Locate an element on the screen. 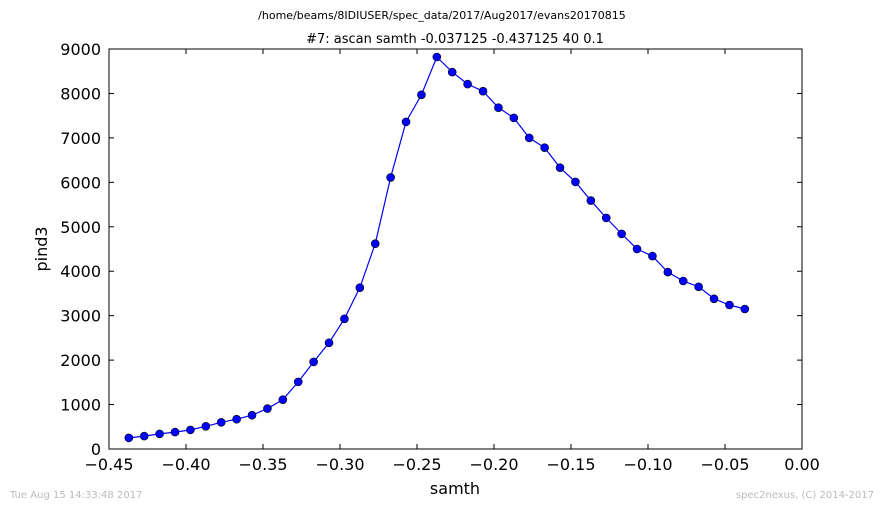  x-tick-label: −0.40 is located at coordinates (185, 464).